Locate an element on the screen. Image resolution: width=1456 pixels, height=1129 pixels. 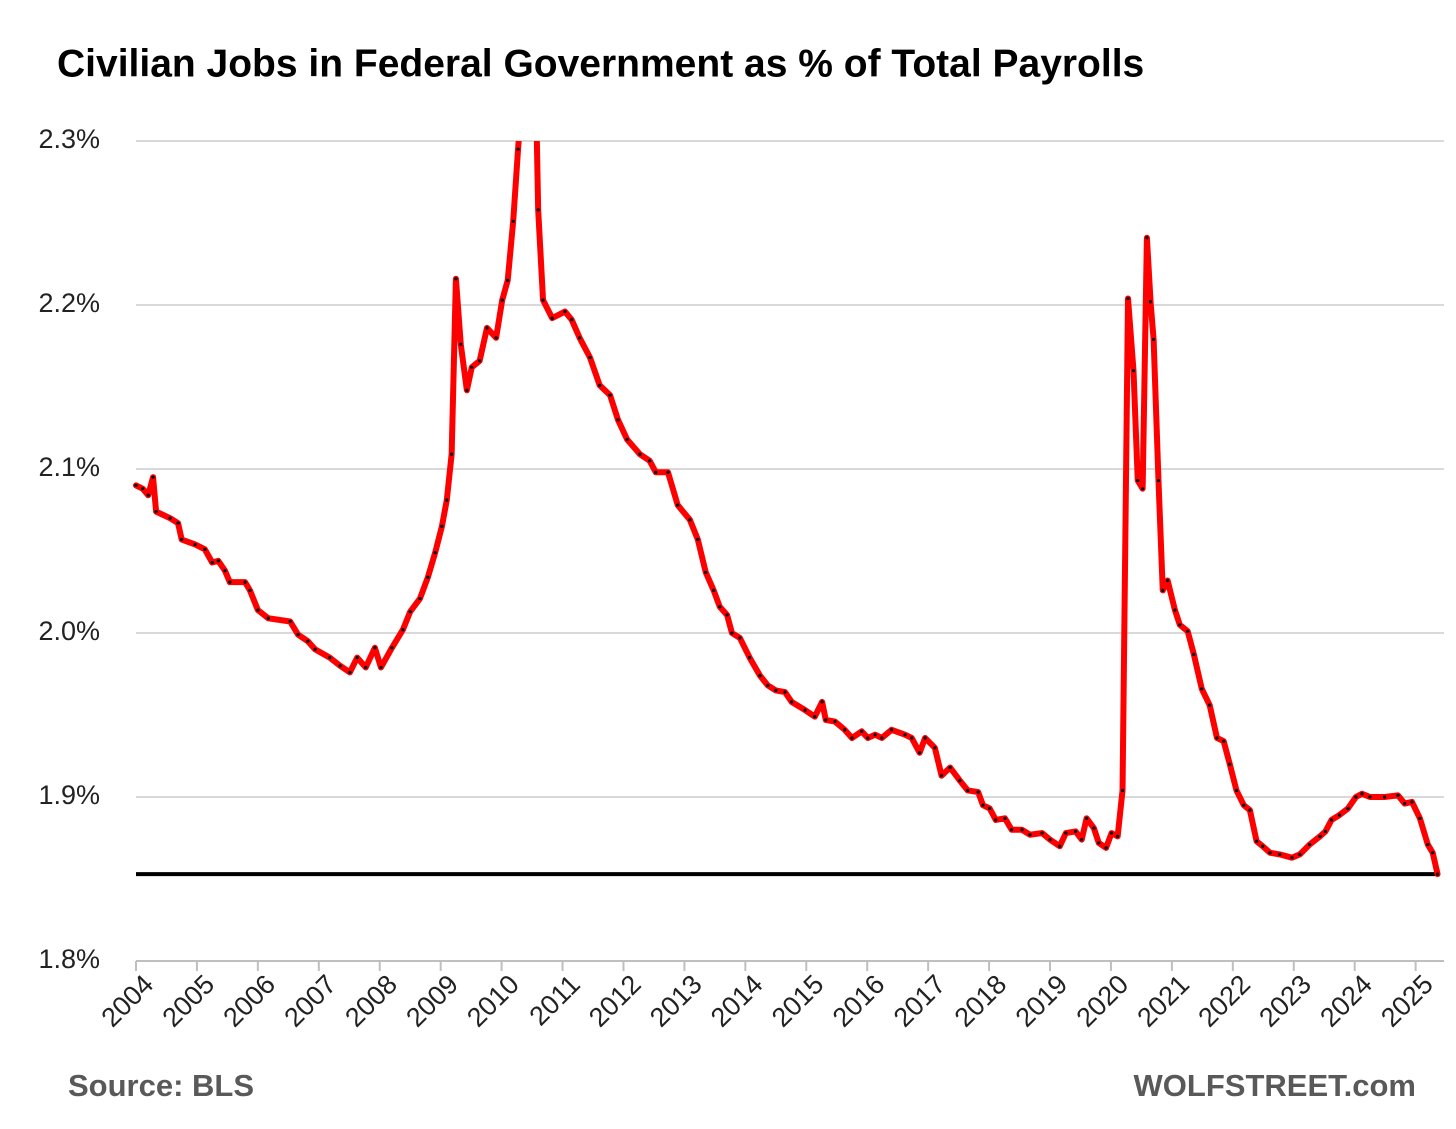
x-tick-label: 2014 is located at coordinates (737, 1001).